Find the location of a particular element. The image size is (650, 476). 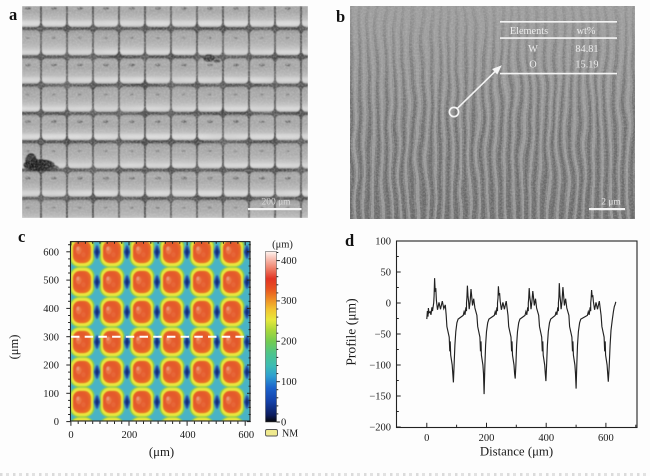

svg-text: NM is located at coordinates (290, 434).